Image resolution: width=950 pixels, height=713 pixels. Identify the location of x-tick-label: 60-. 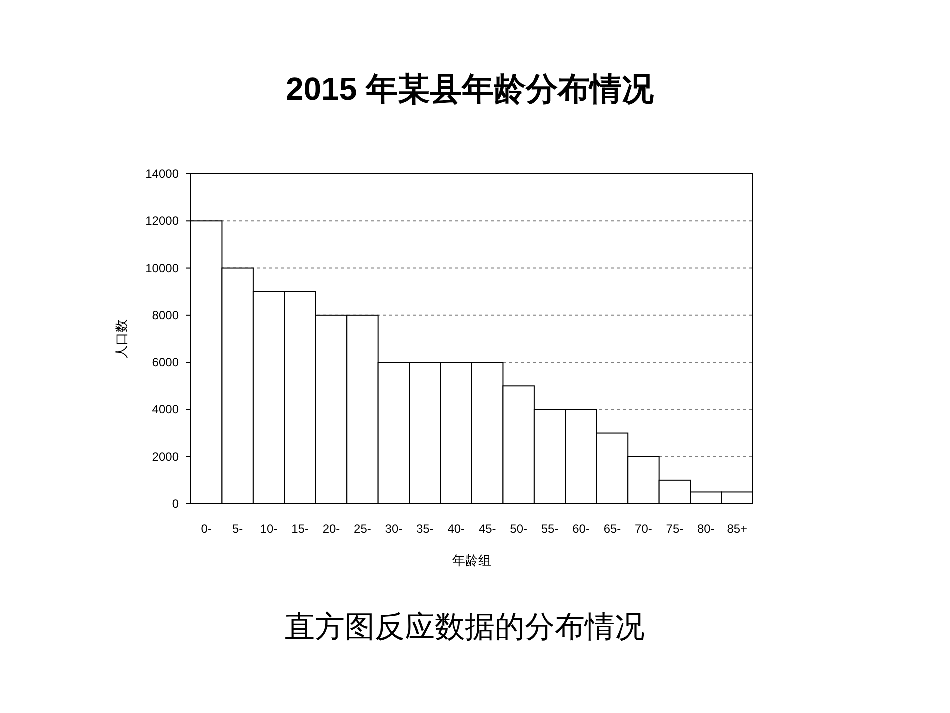
(581, 529).